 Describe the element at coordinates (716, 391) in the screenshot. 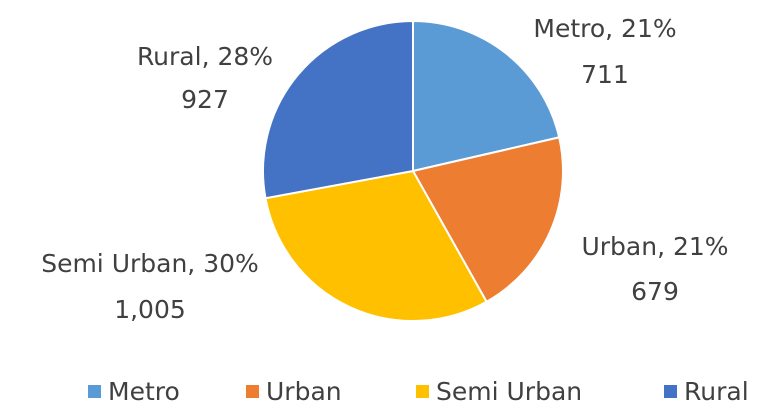

I see `legend-label: Rural` at that location.